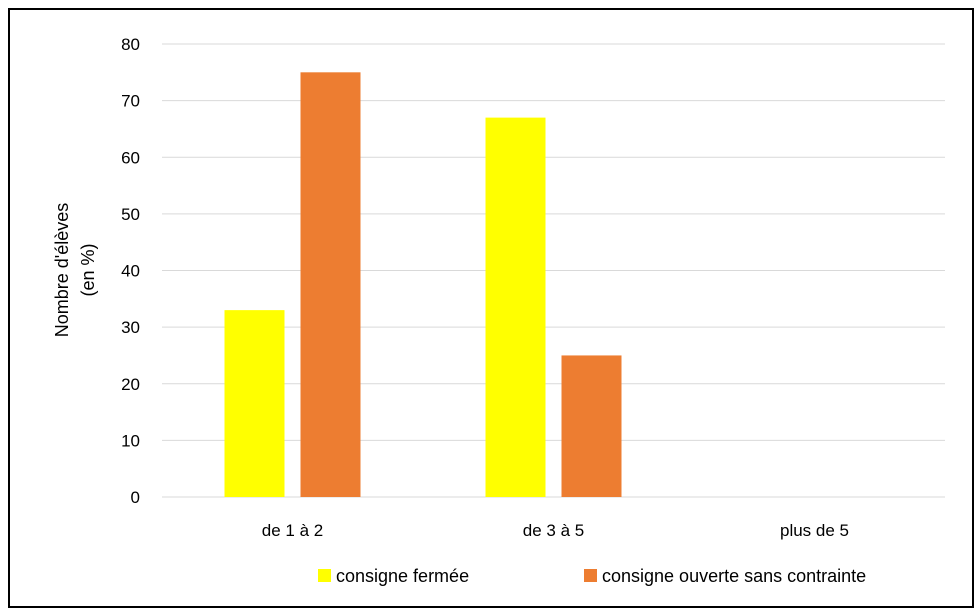 The image size is (980, 608). What do you see at coordinates (130, 384) in the screenshot?
I see `y-tick-label: 20` at bounding box center [130, 384].